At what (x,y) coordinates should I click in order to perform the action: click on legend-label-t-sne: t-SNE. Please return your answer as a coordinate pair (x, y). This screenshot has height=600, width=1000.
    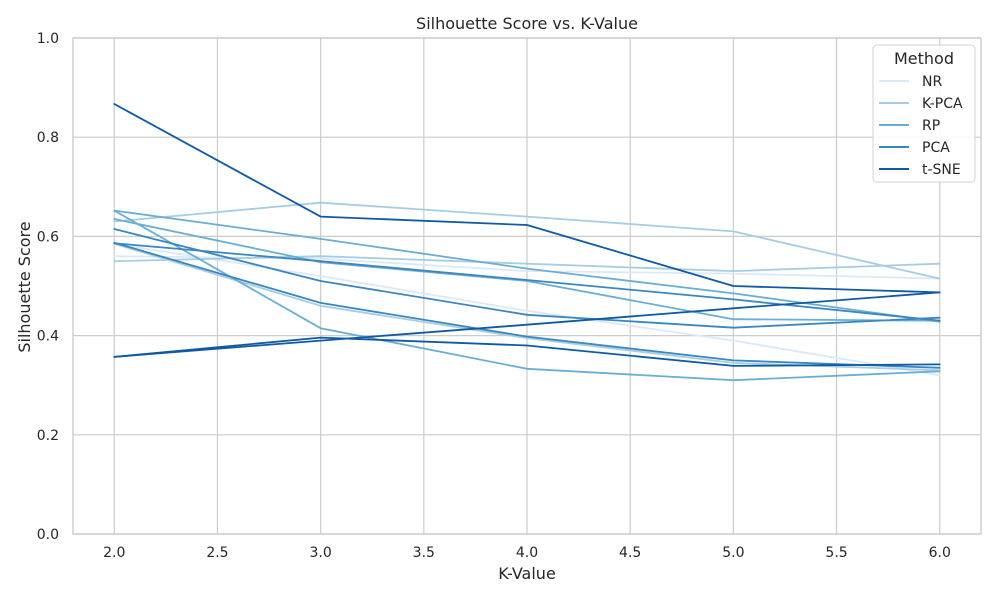
    Looking at the image, I should click on (941, 170).